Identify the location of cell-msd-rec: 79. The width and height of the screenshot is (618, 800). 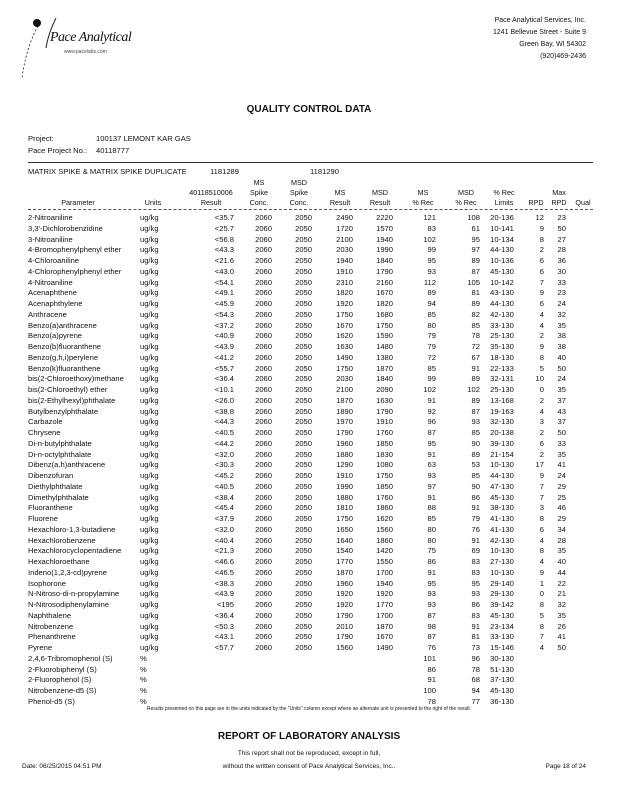
(475, 518).